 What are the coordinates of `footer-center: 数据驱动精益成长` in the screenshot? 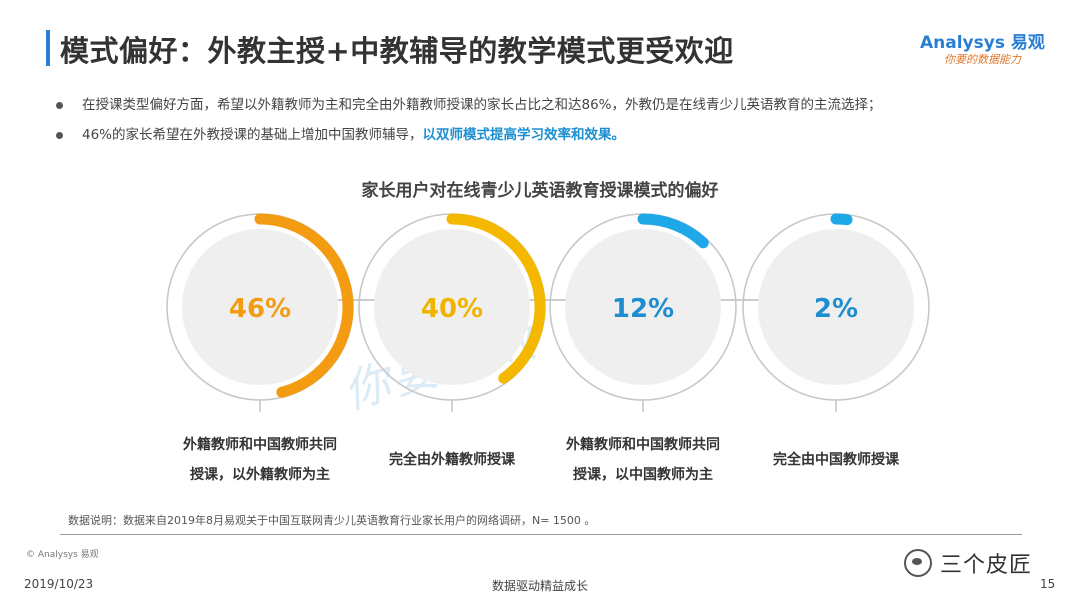 It's located at (539, 586).